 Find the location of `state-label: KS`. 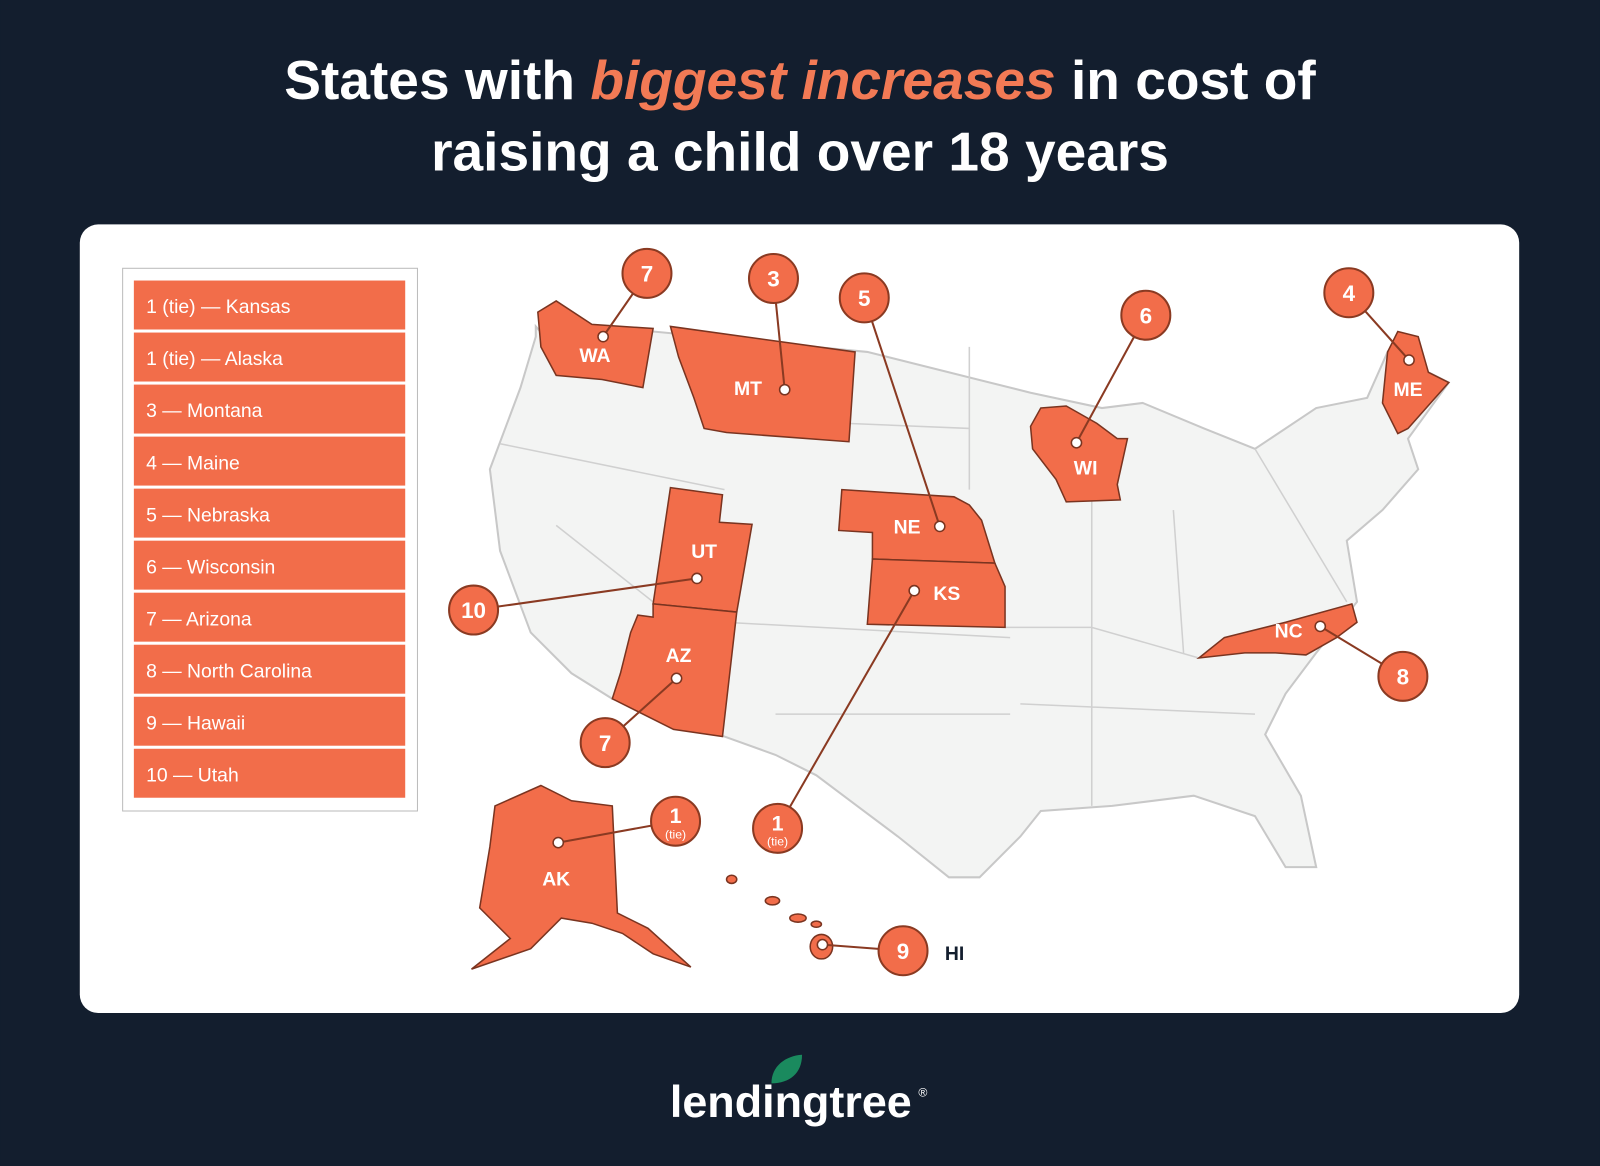

state-label: KS is located at coordinates (946, 594).